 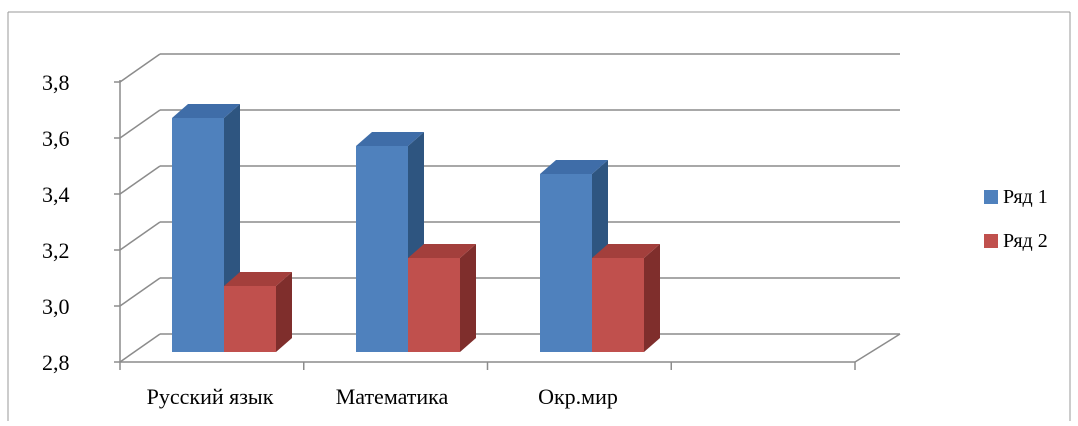 What do you see at coordinates (56, 82) in the screenshot?
I see `y-tick-label: 3,8` at bounding box center [56, 82].